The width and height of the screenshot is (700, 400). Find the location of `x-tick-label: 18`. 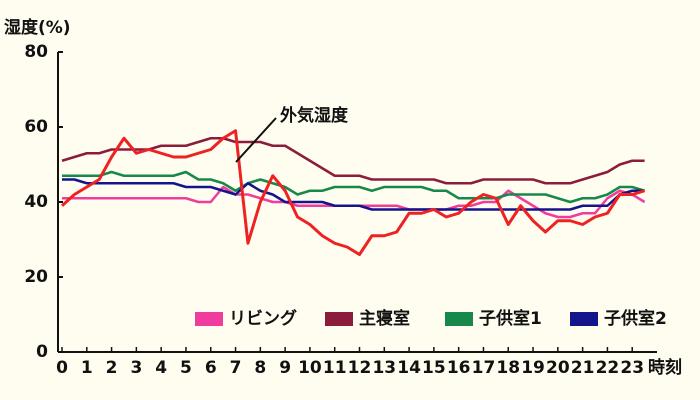

x-tick-label: 18 is located at coordinates (508, 368).